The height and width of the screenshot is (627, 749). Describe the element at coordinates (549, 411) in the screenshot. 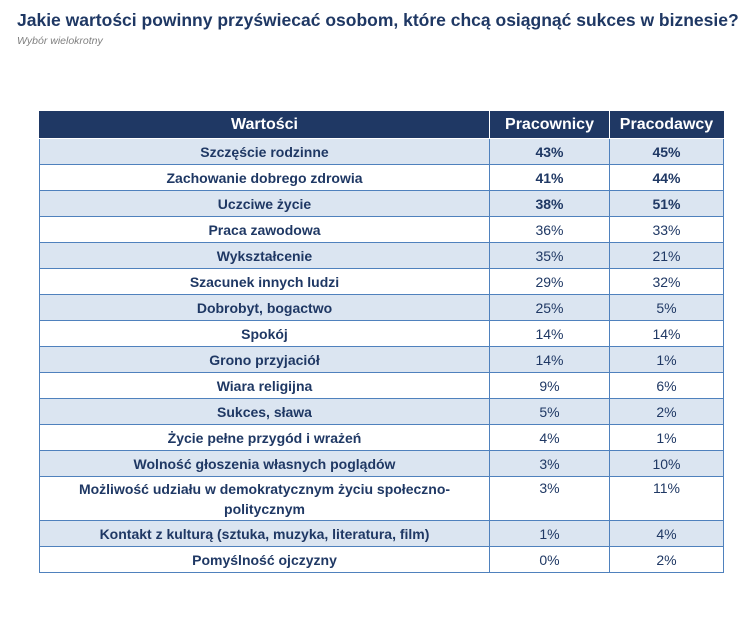

I see `cell-pracownicy: 5%` at that location.